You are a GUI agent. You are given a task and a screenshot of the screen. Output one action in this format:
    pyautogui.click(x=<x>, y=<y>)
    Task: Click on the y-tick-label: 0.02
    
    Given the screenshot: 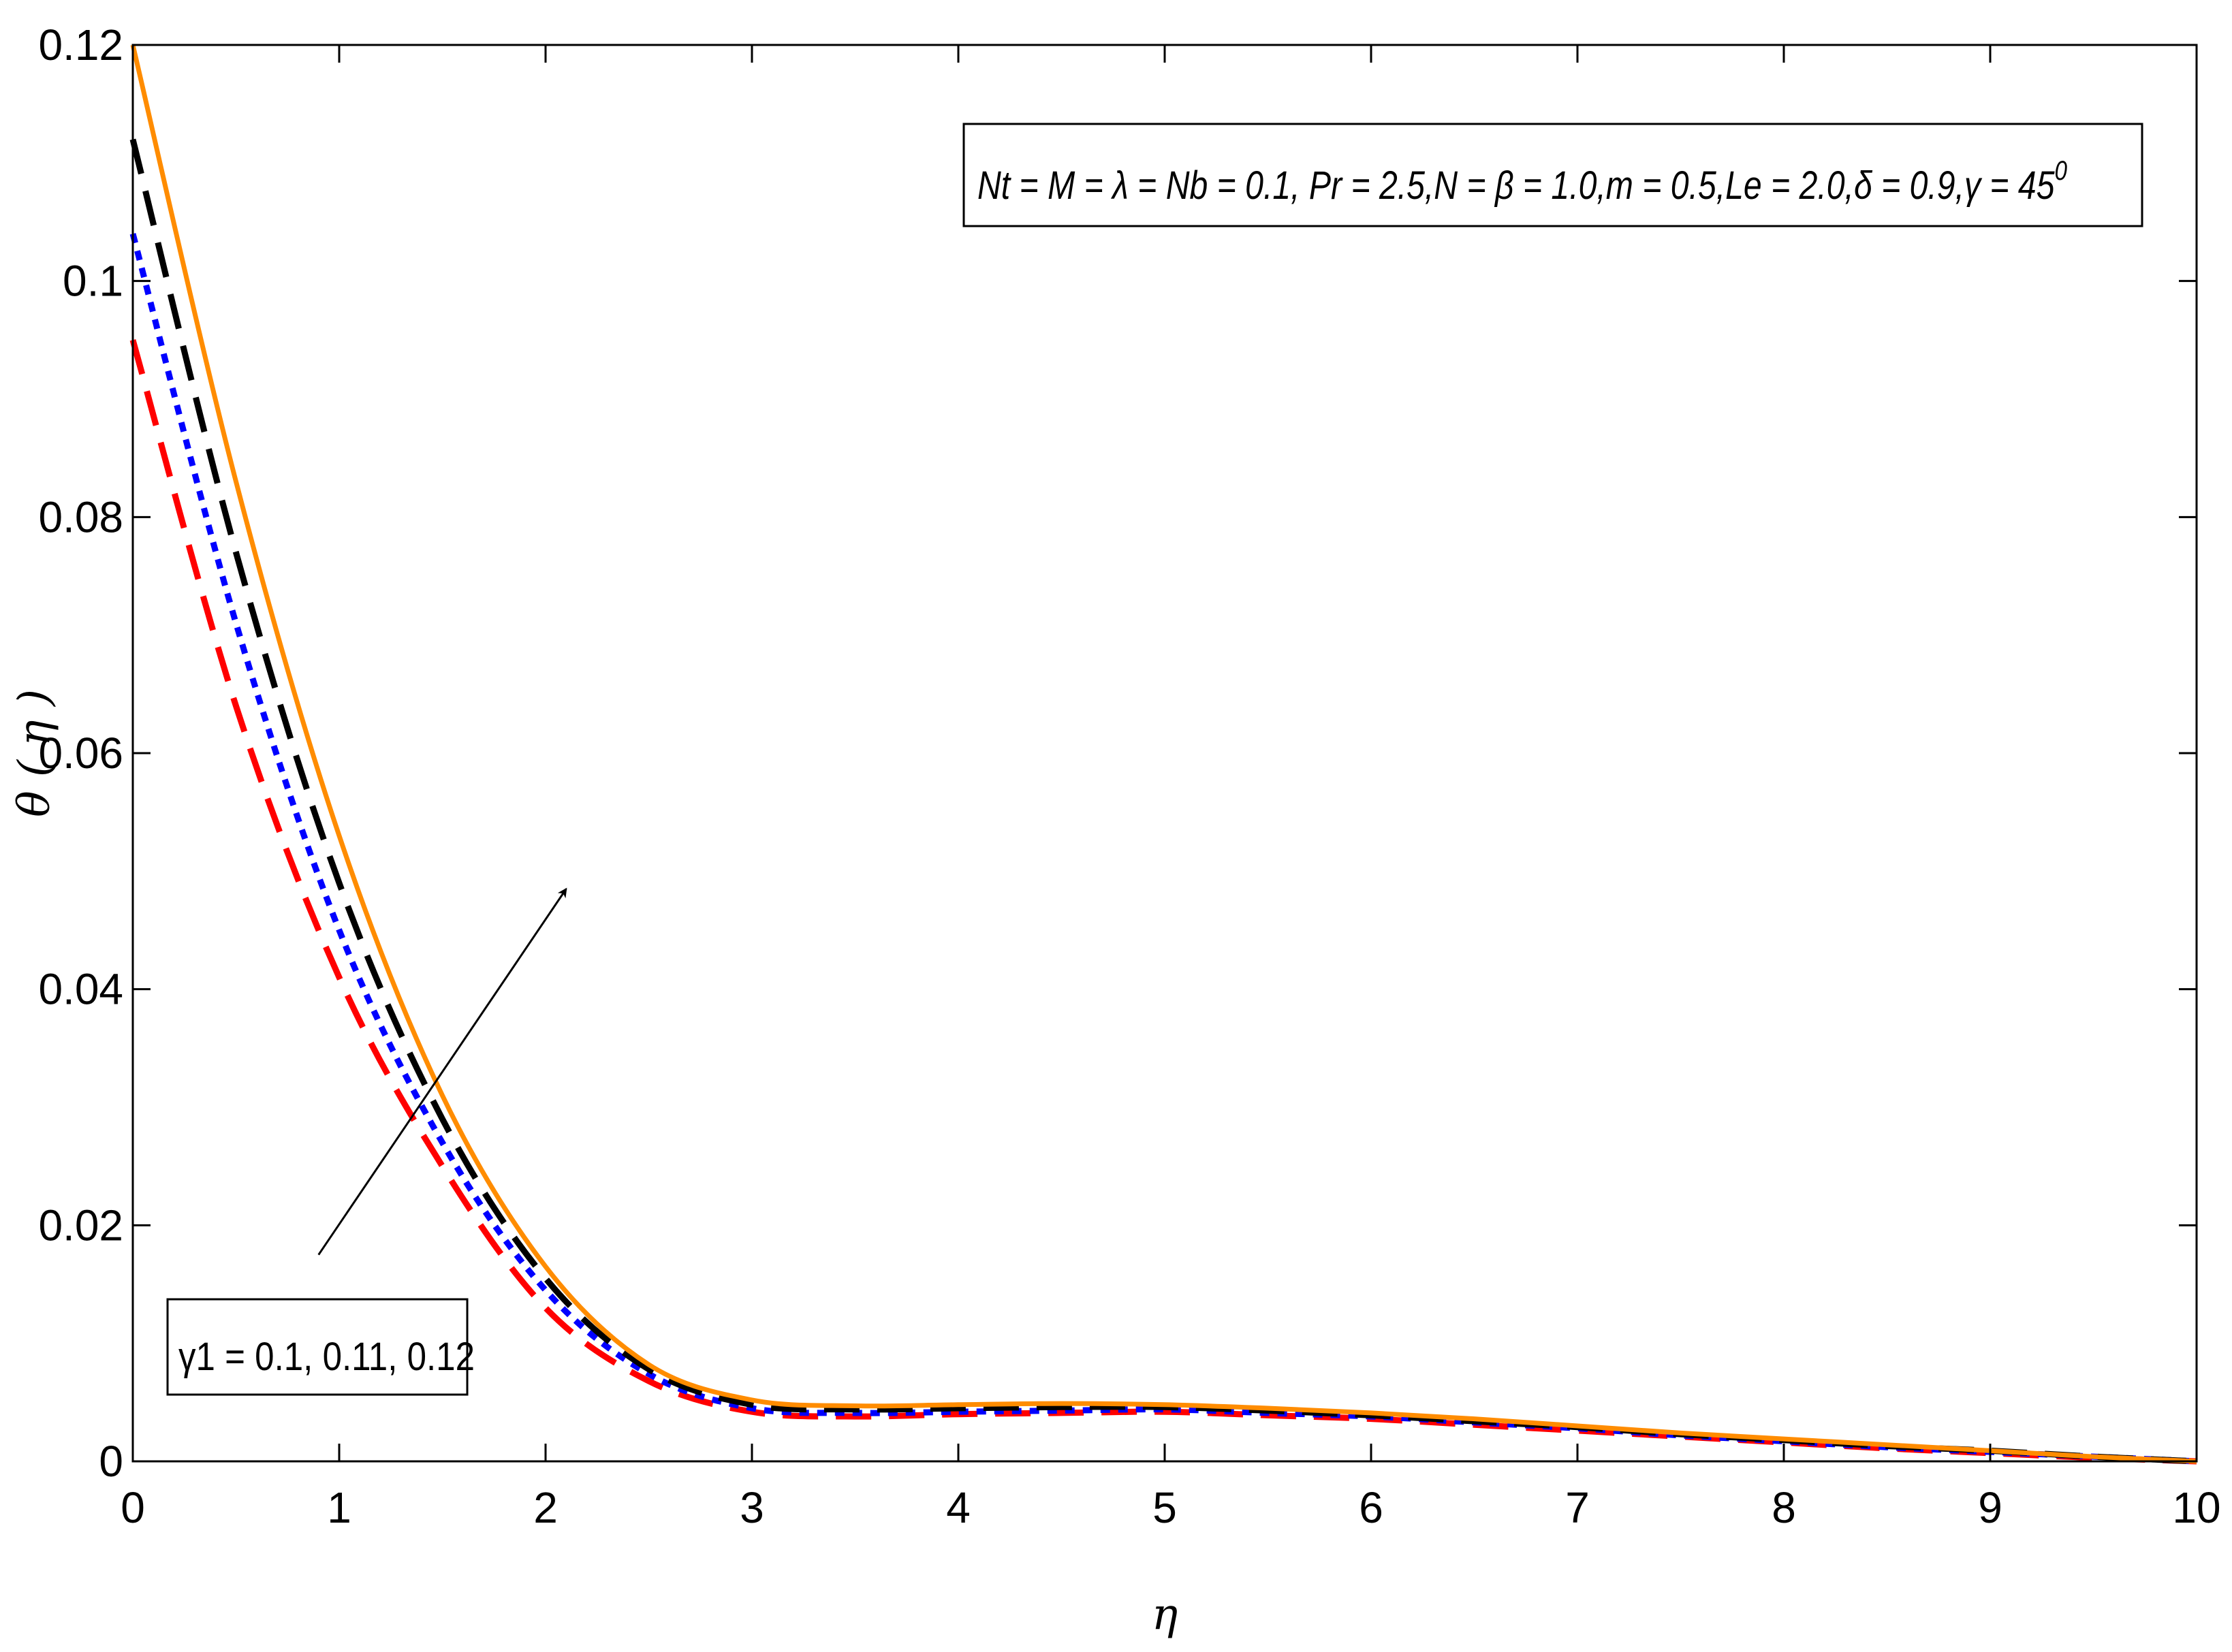 What is the action you would take?
    pyautogui.click(x=80, y=1225)
    